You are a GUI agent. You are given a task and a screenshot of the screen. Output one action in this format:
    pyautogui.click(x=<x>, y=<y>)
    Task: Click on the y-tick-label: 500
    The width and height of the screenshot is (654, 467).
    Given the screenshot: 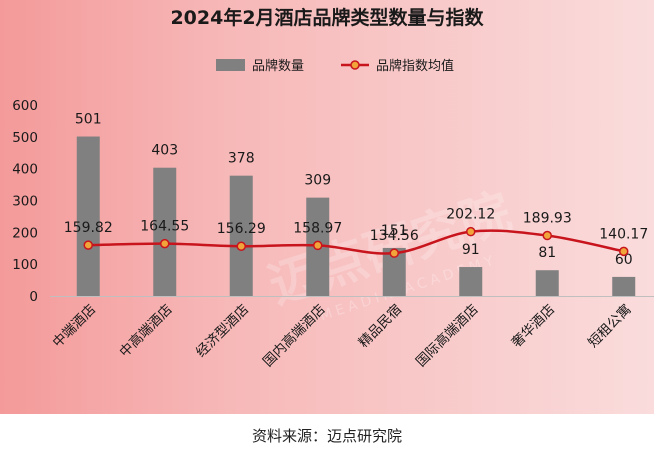 What is the action you would take?
    pyautogui.click(x=25, y=138)
    